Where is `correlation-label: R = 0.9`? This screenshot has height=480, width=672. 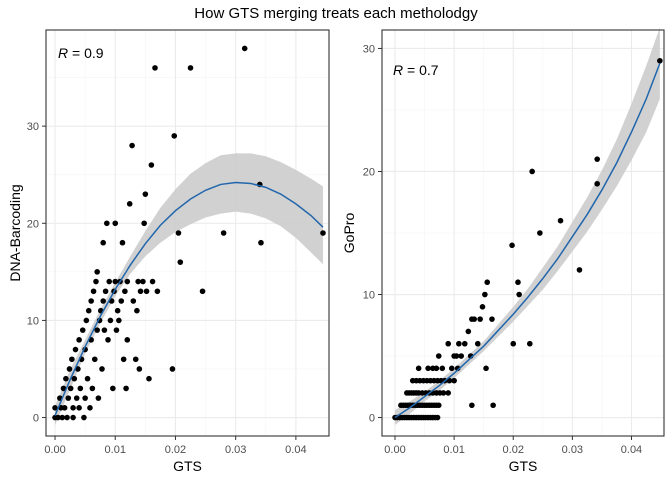
correlation-label: R = 0.9 is located at coordinates (81, 53).